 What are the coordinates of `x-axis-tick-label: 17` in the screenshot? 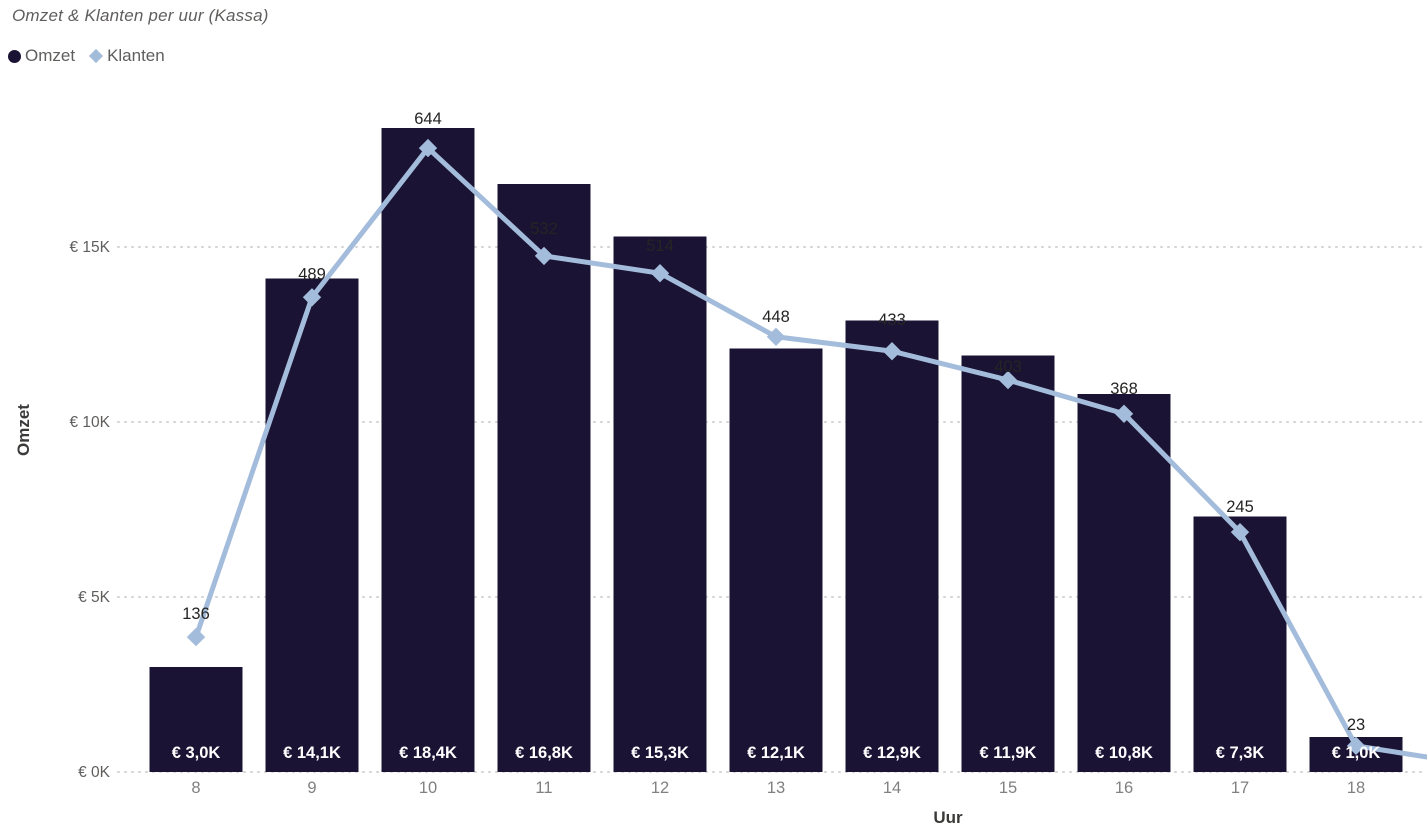 It's located at (1240, 788).